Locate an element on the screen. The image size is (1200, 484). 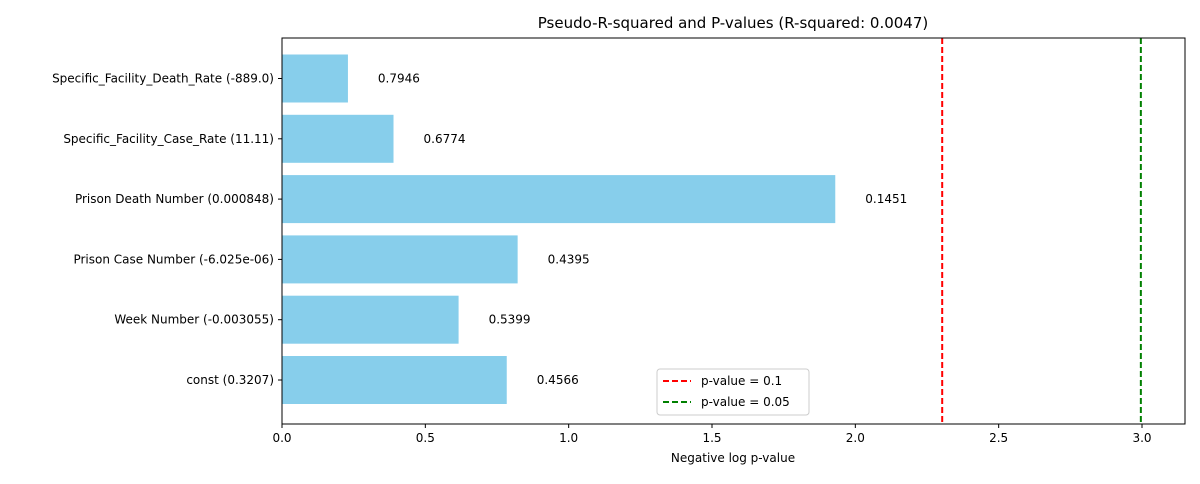
legend-entry-label: p-value = 0.05 is located at coordinates (745, 402).